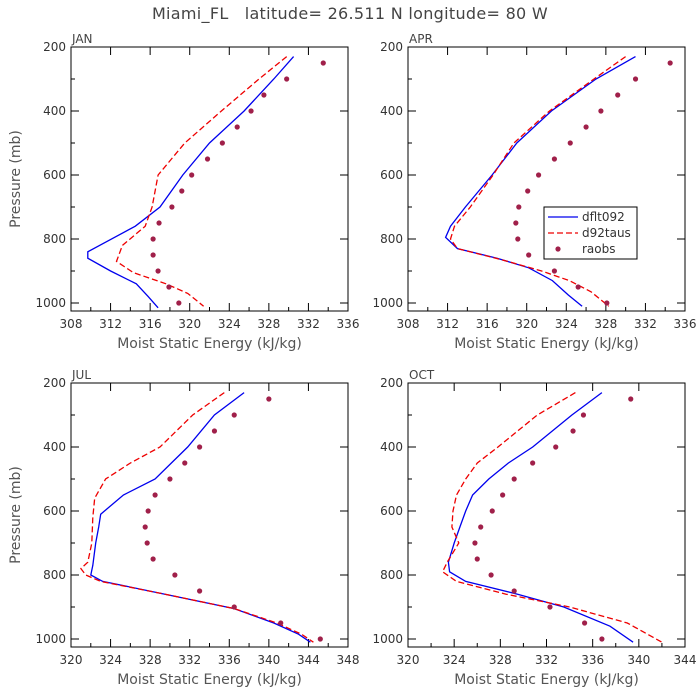 The width and height of the screenshot is (700, 700). What do you see at coordinates (603, 217) in the screenshot?
I see `legend-label-dflt092: dflt092` at bounding box center [603, 217].